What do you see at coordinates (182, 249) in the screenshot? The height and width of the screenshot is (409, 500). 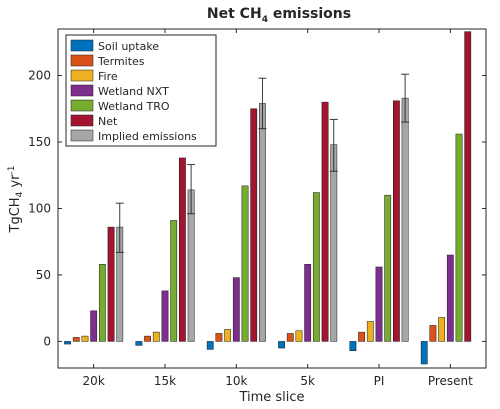 I see `bar-net-15k` at bounding box center [182, 249].